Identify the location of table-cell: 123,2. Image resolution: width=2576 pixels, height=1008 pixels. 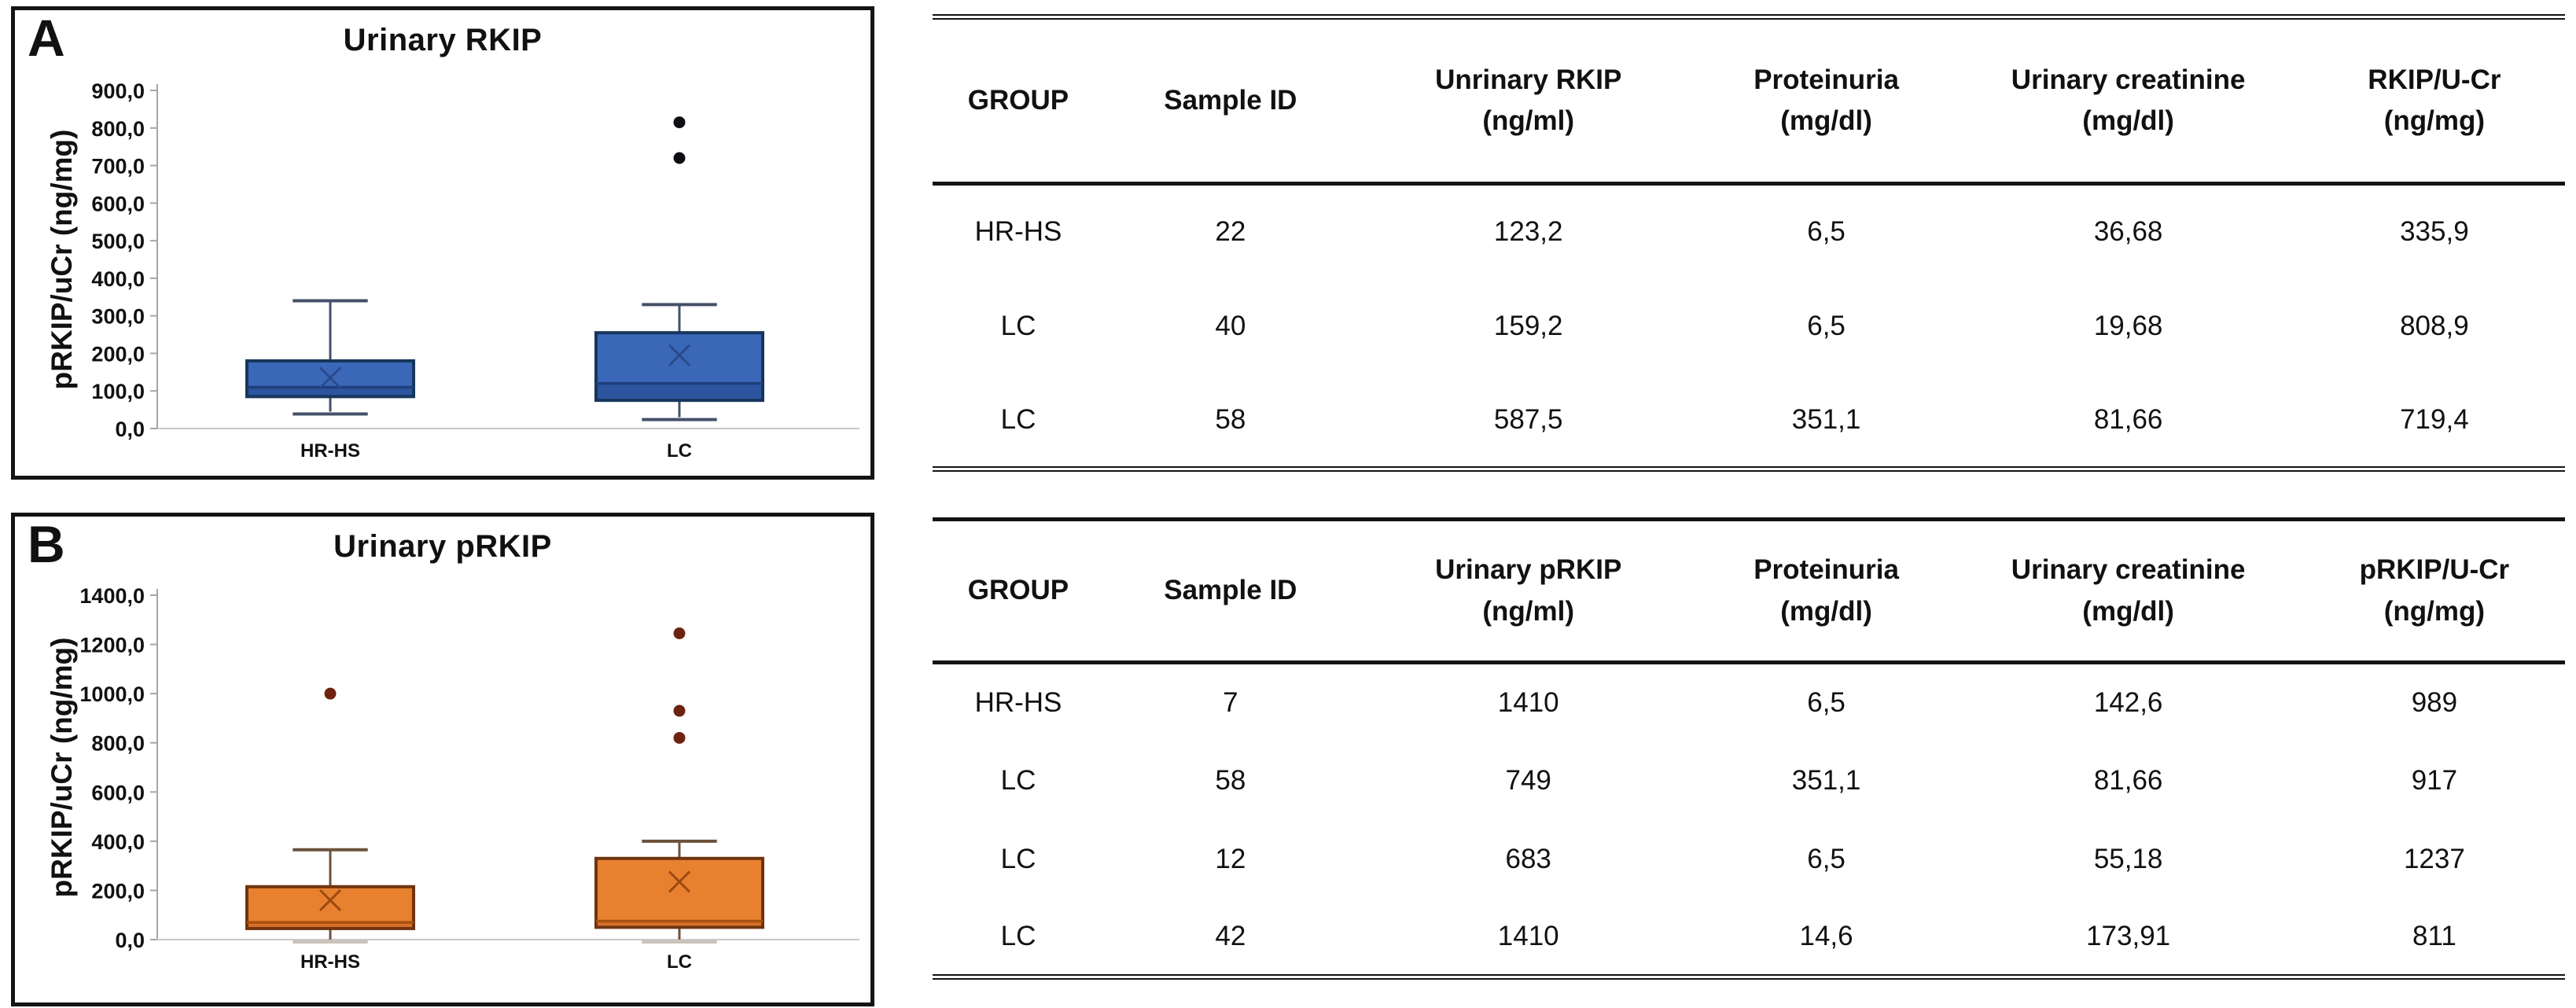
(1528, 232).